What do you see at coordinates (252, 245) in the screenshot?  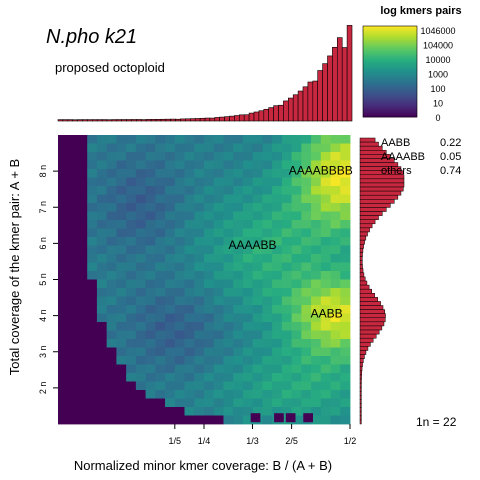 I see `annotation-label: AAAABB` at bounding box center [252, 245].